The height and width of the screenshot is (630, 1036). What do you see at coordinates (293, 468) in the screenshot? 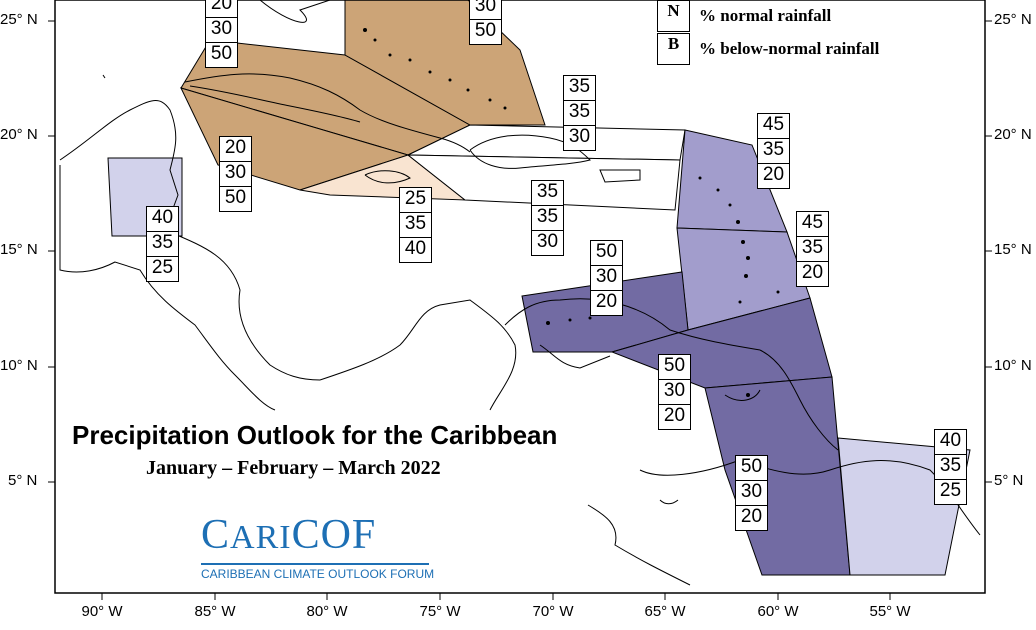
I see `map-subtitle: January – February – March 2022` at bounding box center [293, 468].